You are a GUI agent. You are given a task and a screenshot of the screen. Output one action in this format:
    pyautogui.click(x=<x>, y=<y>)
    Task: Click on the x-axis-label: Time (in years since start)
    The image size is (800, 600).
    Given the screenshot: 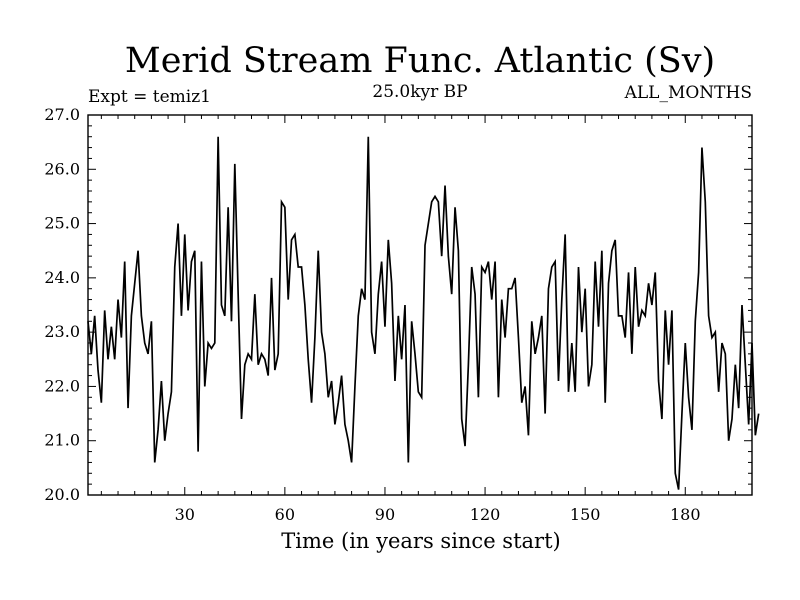 What is the action you would take?
    pyautogui.click(x=420, y=541)
    